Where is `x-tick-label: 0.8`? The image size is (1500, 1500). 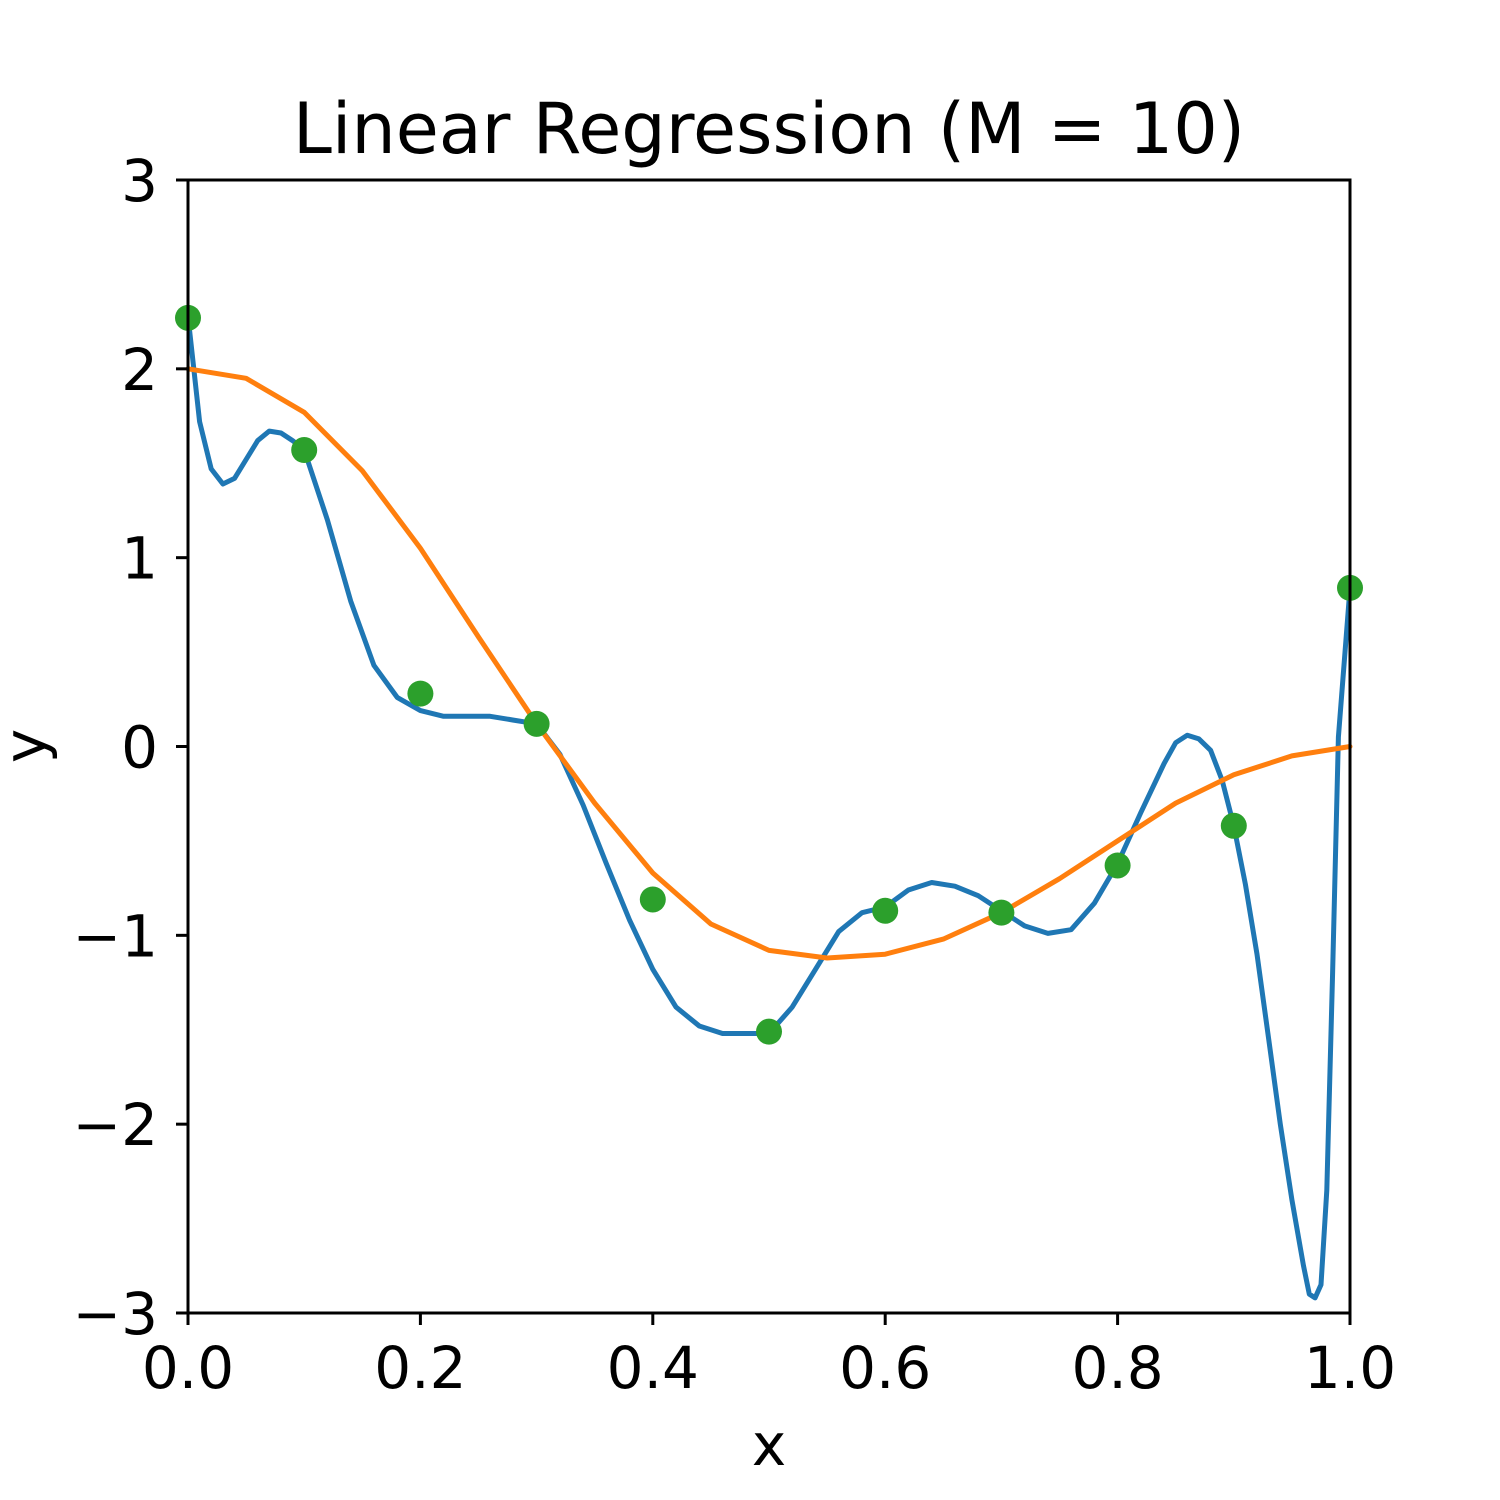 x-tick-label: 0.8 is located at coordinates (1117, 1368).